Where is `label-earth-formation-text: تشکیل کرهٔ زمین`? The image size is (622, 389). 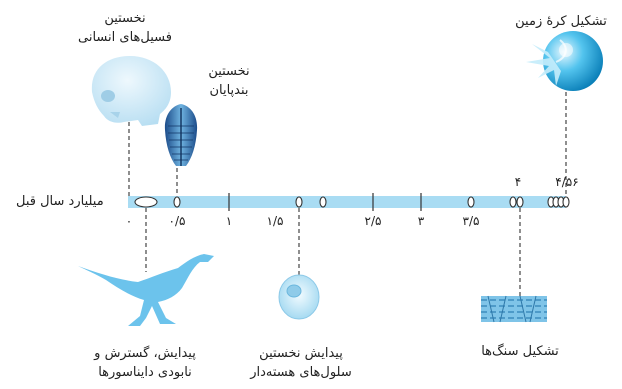 label-earth-formation-text: تشکیل کرهٔ زمین is located at coordinates (561, 21).